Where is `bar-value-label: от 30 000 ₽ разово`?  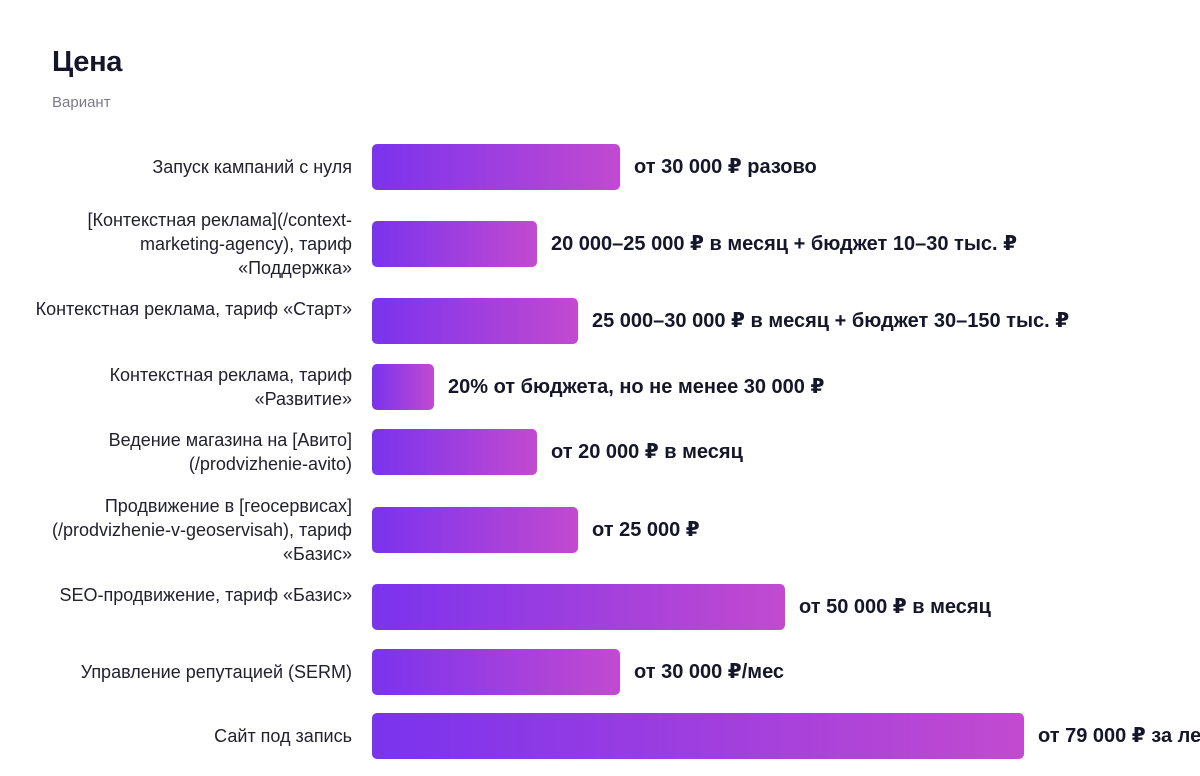
bar-value-label: от 30 000 ₽ разово is located at coordinates (725, 167).